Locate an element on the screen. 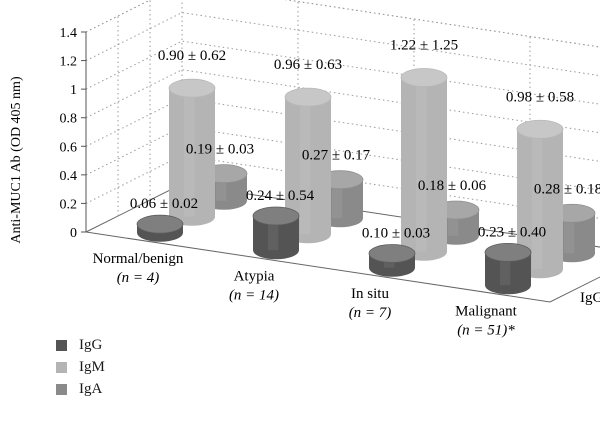 Image resolution: width=600 pixels, height=422 pixels. legend-item: IgG is located at coordinates (80, 345).